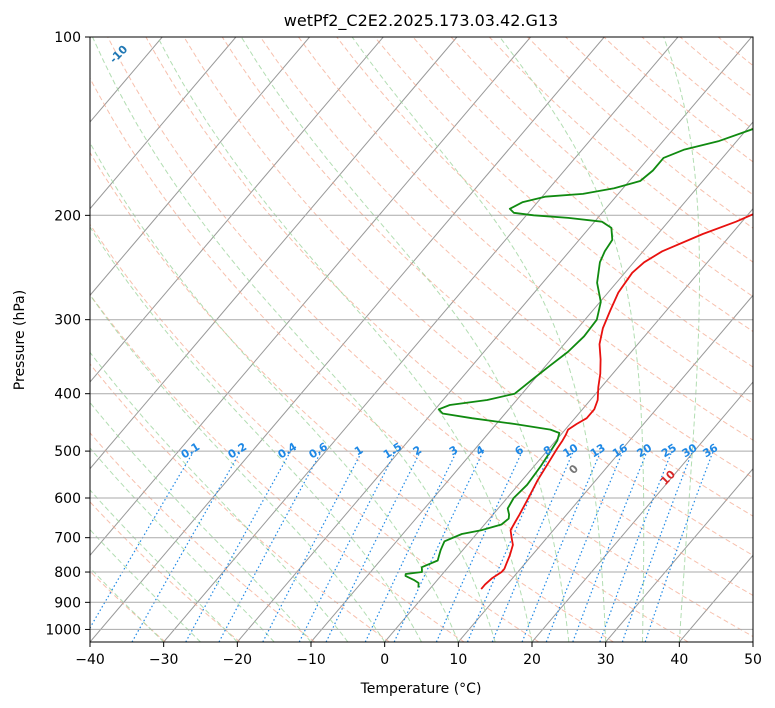 This screenshot has height=708, width=775. What do you see at coordinates (384, 660) in the screenshot?
I see `x-tick-label: 0` at bounding box center [384, 660].